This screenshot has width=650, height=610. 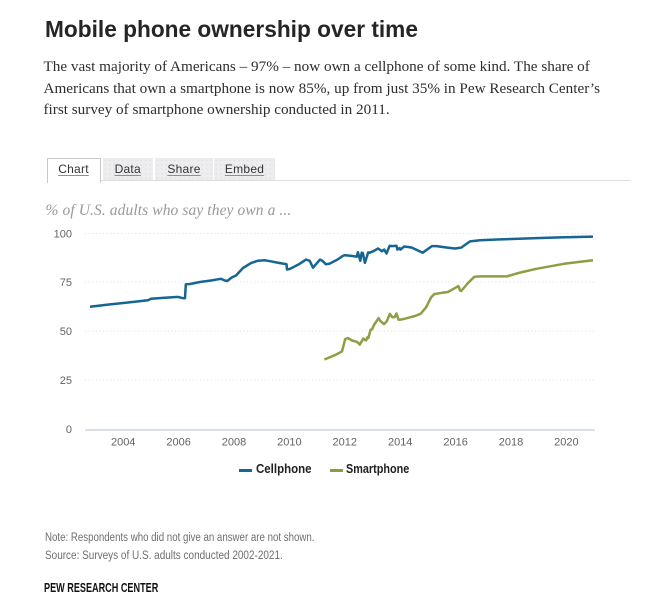 I want to click on svg-text: 2012, so click(x=345, y=443).